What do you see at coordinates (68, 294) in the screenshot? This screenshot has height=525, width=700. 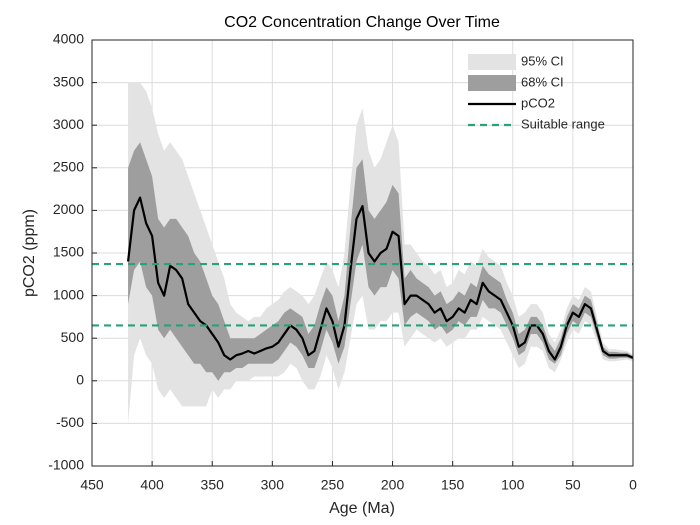 I see `y-tick-label: 1000` at bounding box center [68, 294].